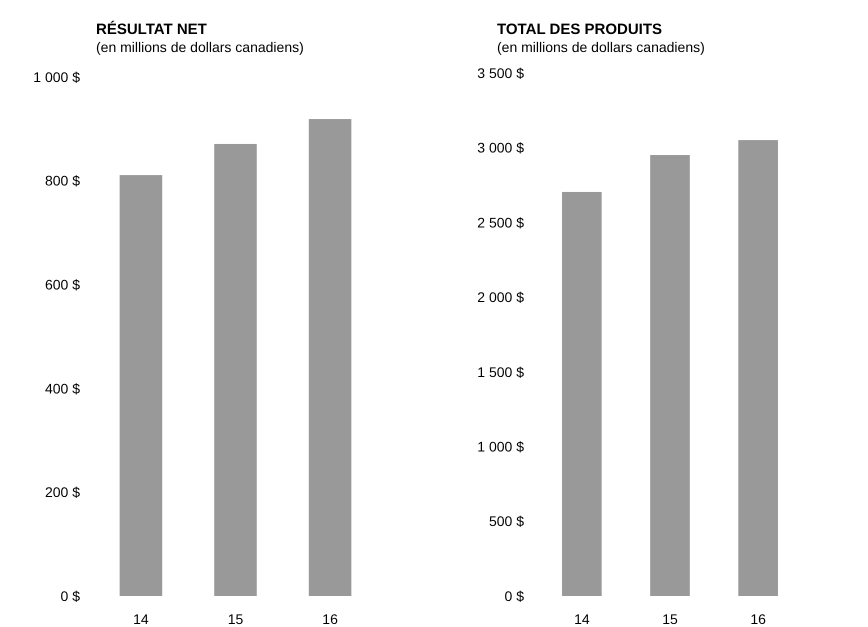 This screenshot has height=627, width=868. What do you see at coordinates (500, 297) in the screenshot?
I see `y-tick-label: 2 000 $` at bounding box center [500, 297].